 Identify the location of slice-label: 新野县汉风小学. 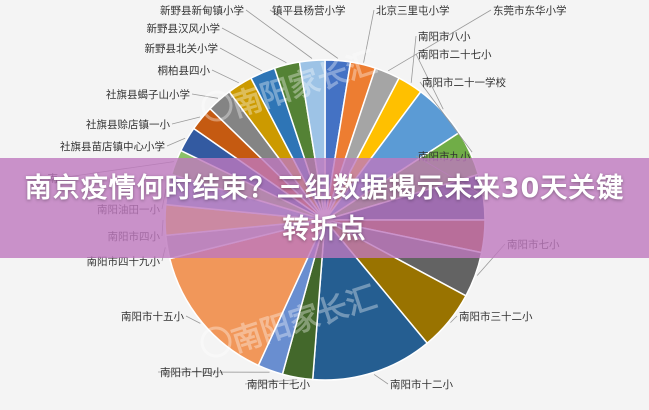
(184, 28).